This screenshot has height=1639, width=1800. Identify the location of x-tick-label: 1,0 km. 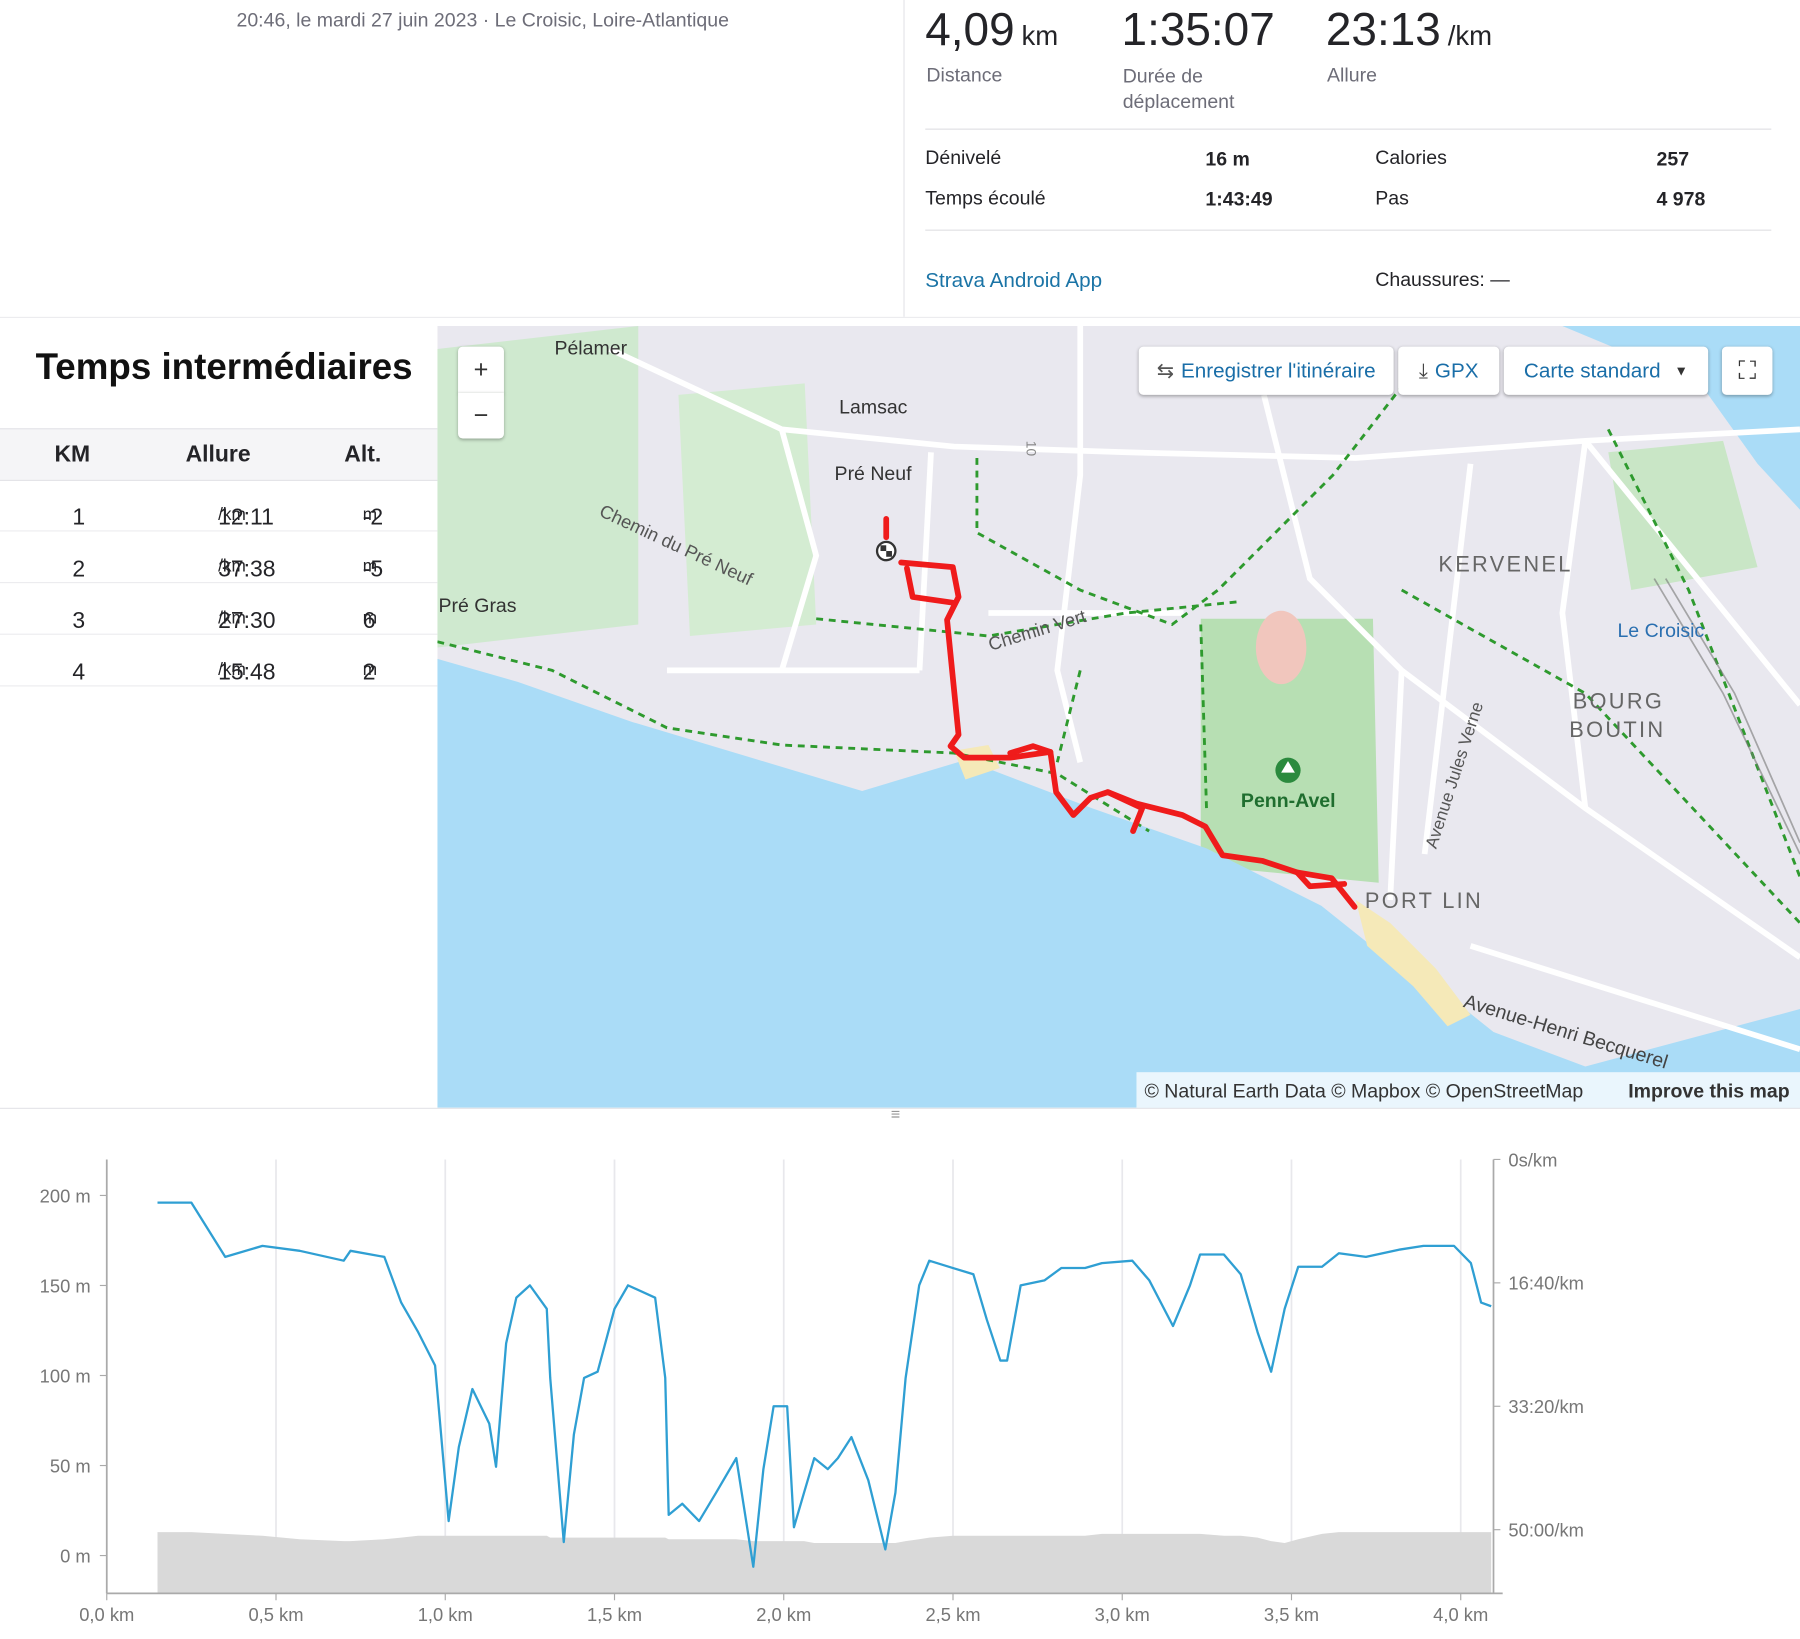
(445, 1614).